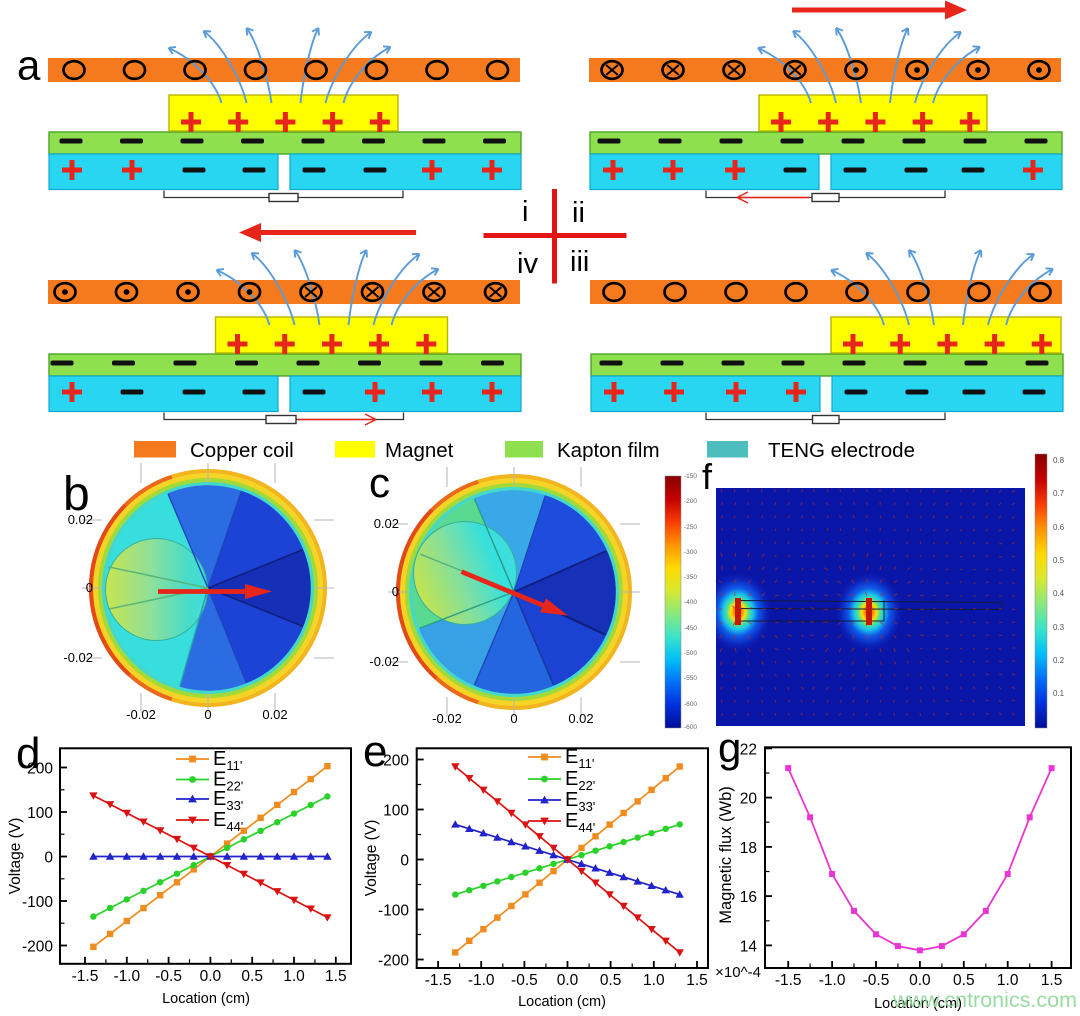 This screenshot has height=1016, width=1080. I want to click on svg-text: a, so click(29, 65).